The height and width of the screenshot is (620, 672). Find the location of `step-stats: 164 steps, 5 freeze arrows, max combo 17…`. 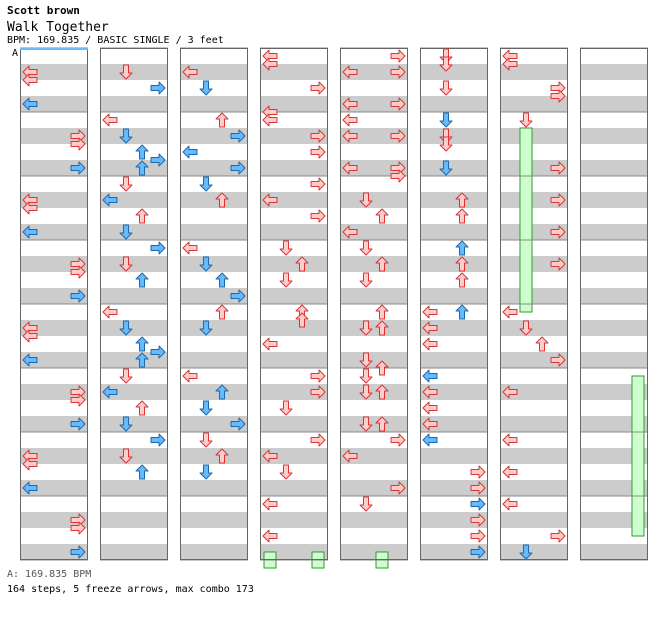

step-stats: 164 steps, 5 freeze arrows, max combo 17… is located at coordinates (130, 589).